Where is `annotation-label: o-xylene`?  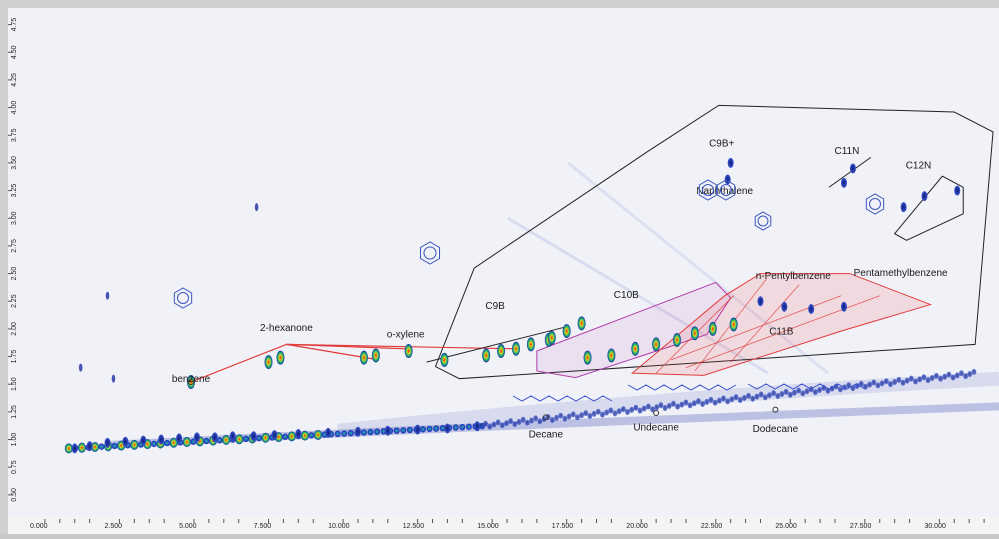
annotation-label: o-xylene is located at coordinates (406, 335).